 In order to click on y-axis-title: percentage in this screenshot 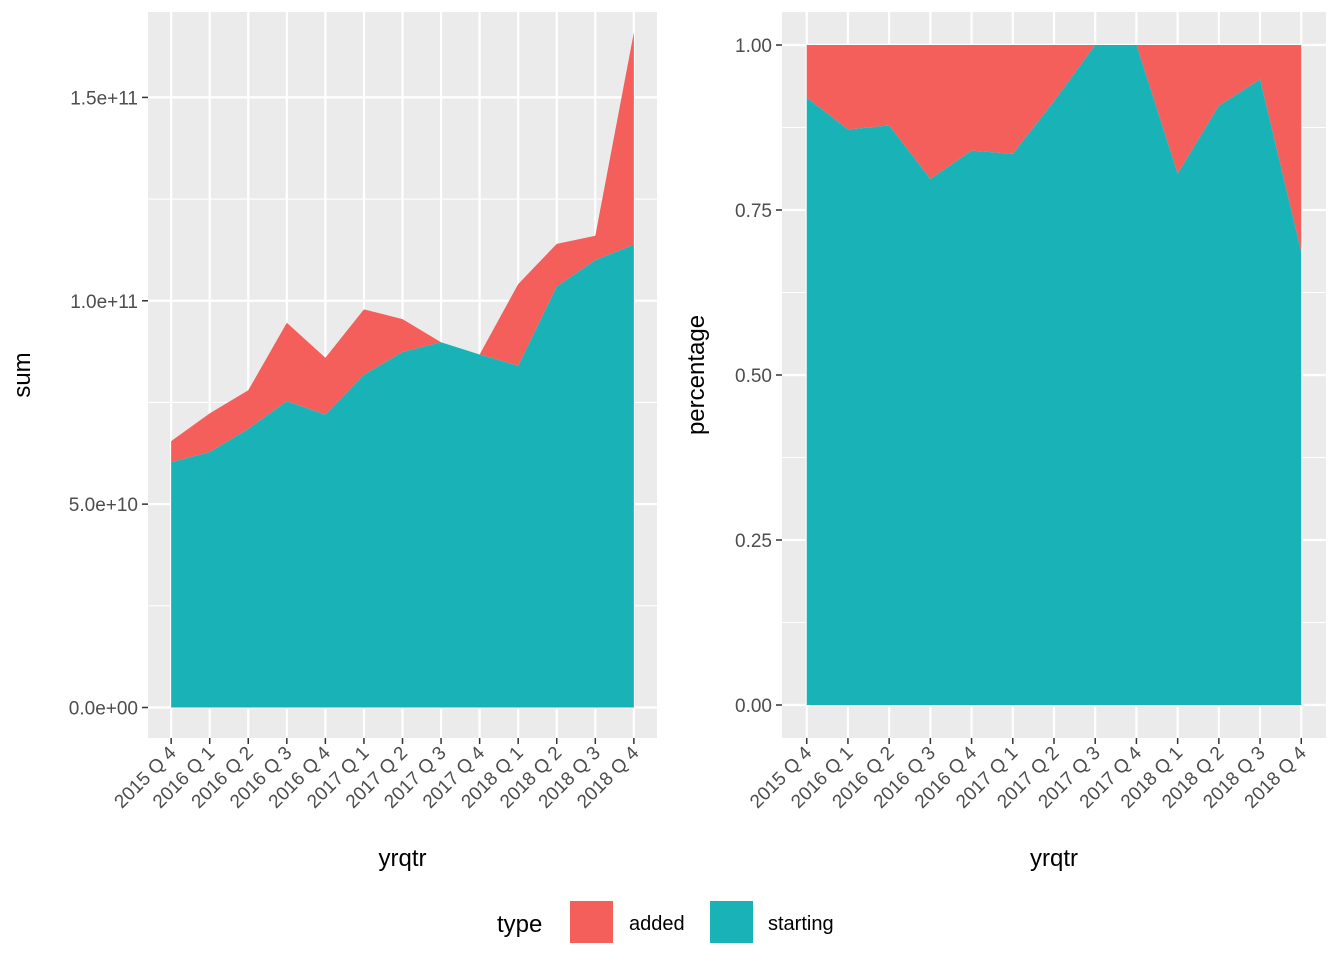, I will do `click(696, 375)`.